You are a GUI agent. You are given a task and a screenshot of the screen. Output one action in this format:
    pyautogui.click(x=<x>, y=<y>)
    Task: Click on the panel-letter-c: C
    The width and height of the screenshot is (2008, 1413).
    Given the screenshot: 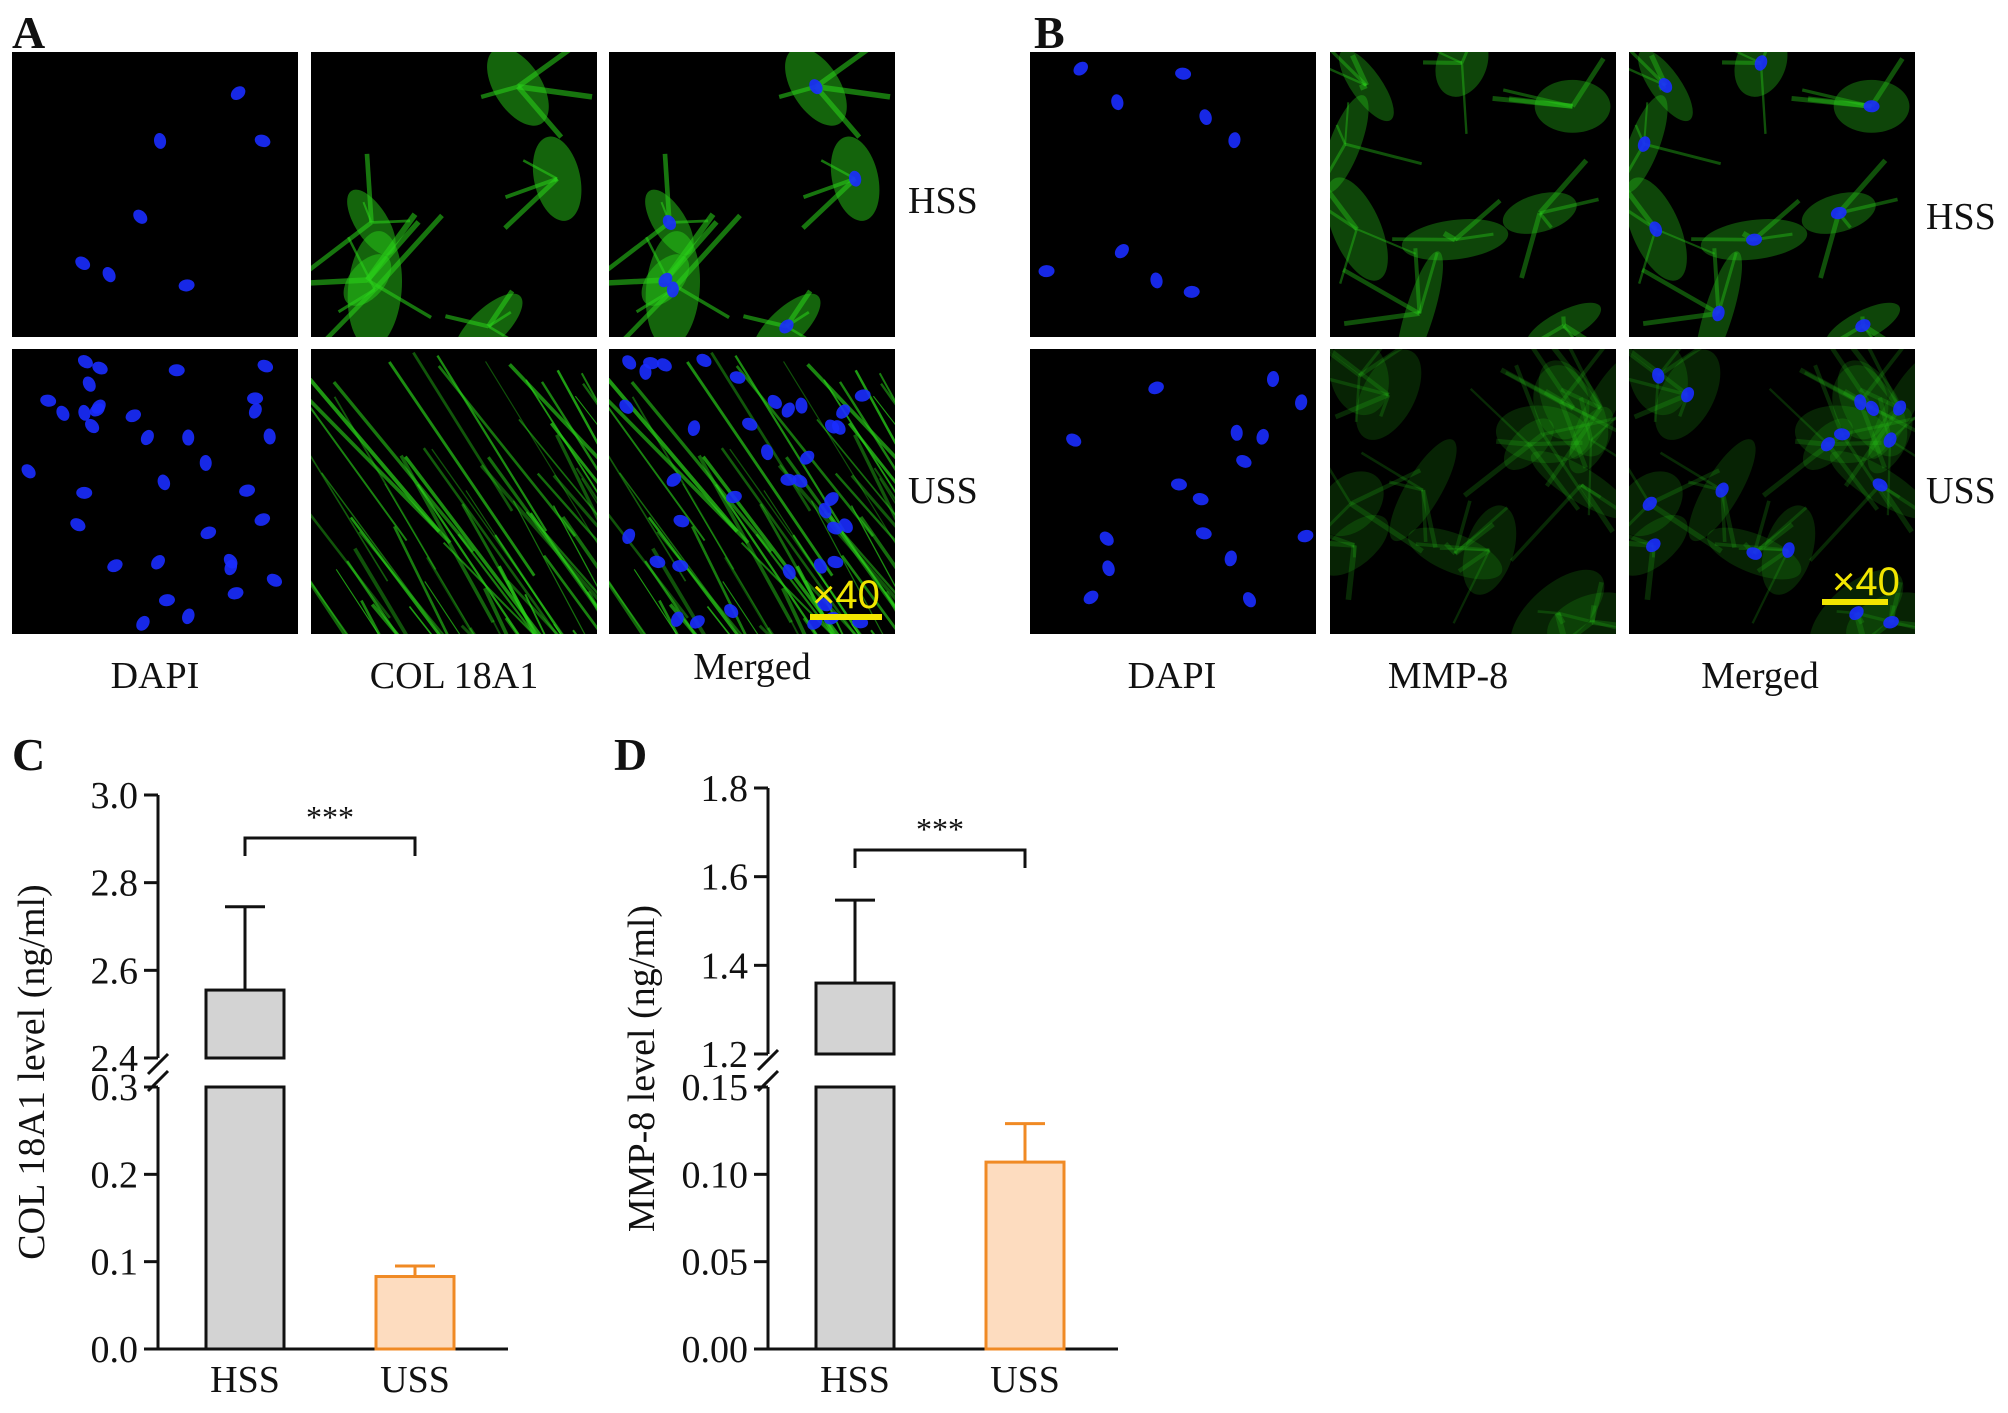 What is the action you would take?
    pyautogui.click(x=29, y=754)
    